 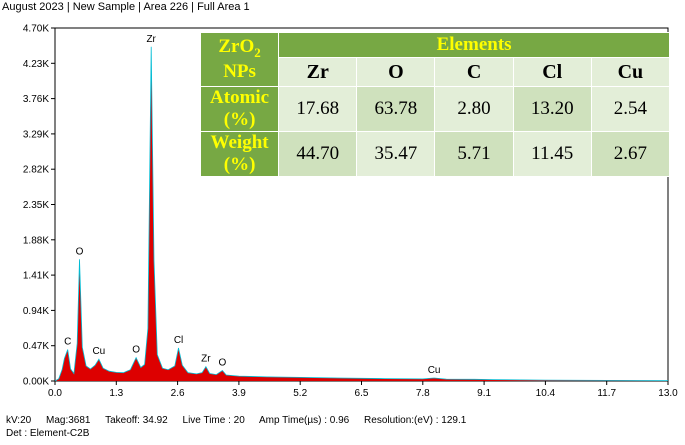 I want to click on footer-takeoff: Takeoff: 34.92, so click(x=136, y=420).